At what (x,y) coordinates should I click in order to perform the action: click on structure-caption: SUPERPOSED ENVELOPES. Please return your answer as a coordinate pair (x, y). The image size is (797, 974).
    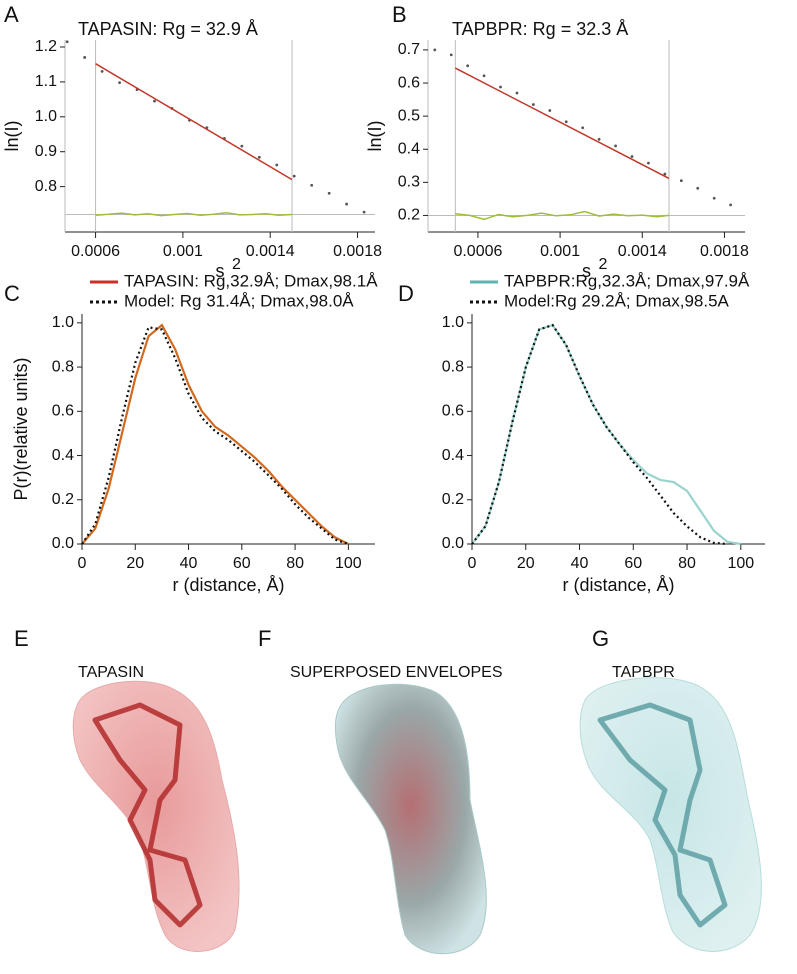
    Looking at the image, I should click on (396, 672).